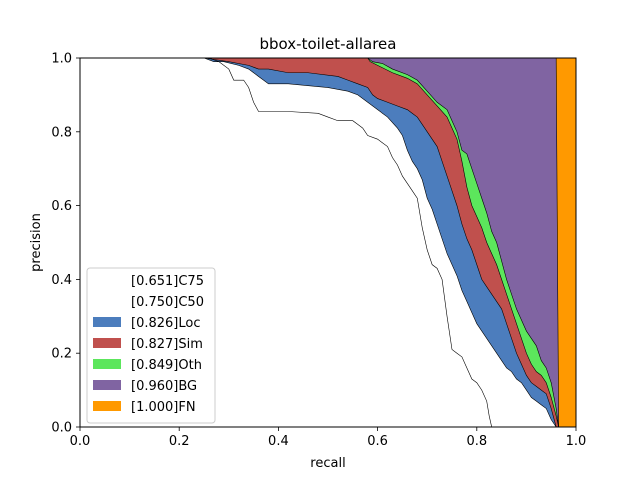 This screenshot has height=480, width=640. Describe the element at coordinates (61, 206) in the screenshot. I see `y-tick-label: 0.6` at that location.